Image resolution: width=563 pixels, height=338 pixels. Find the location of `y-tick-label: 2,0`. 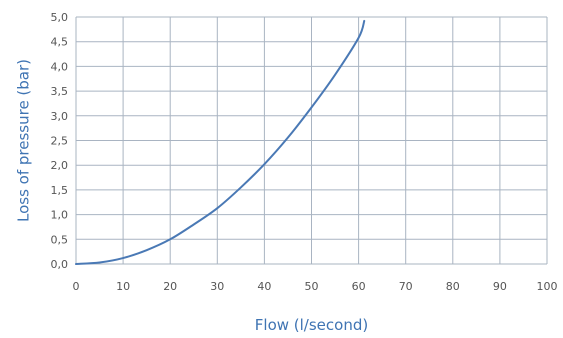

y-tick-label: 2,0 is located at coordinates (60, 165).